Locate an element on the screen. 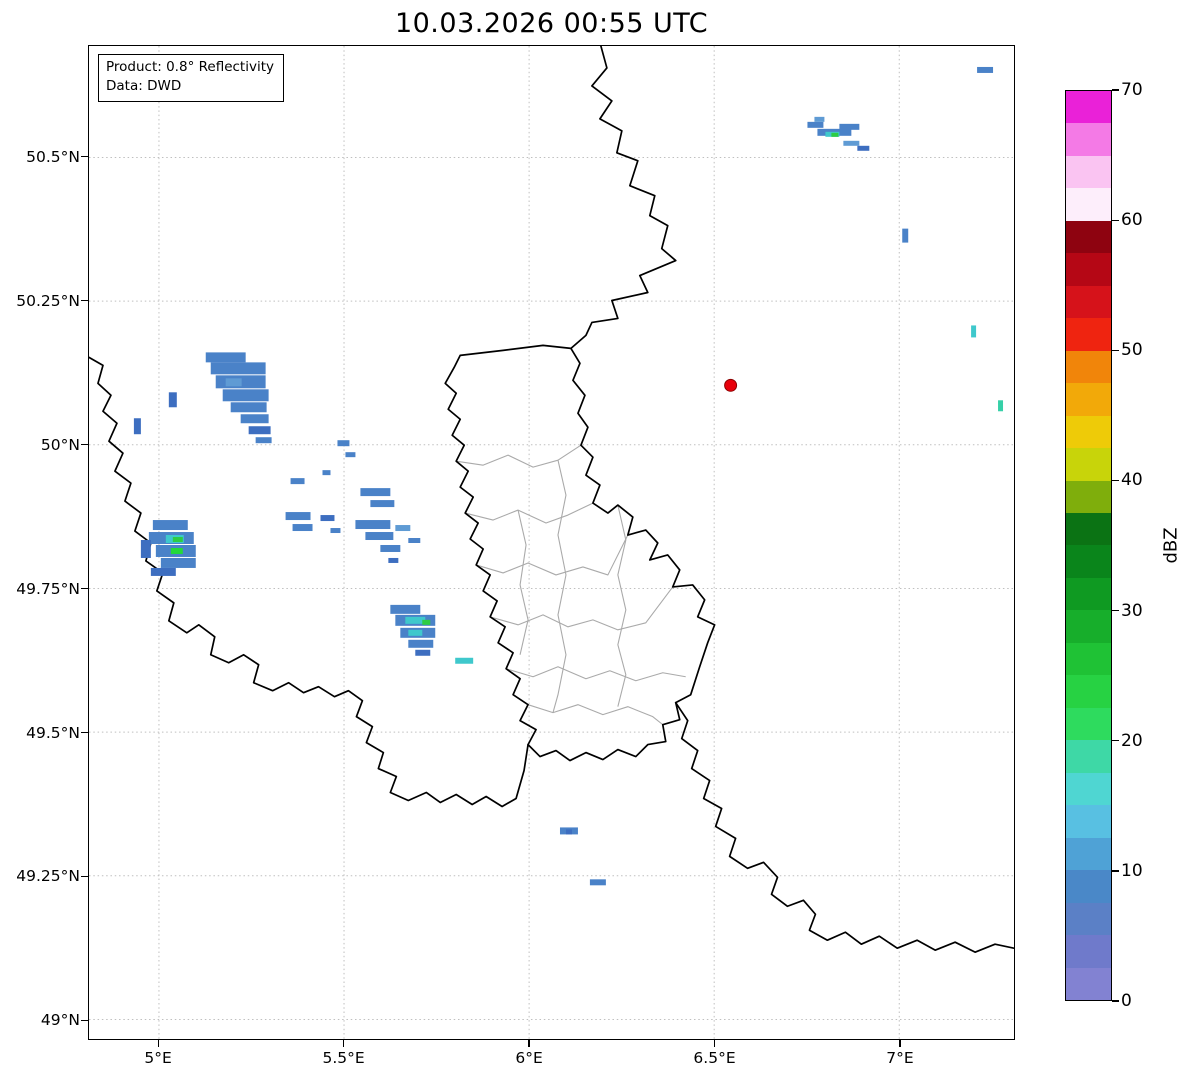 This screenshot has width=1202, height=1081. product-label: Product: 0.8° Reflectivity is located at coordinates (190, 67).